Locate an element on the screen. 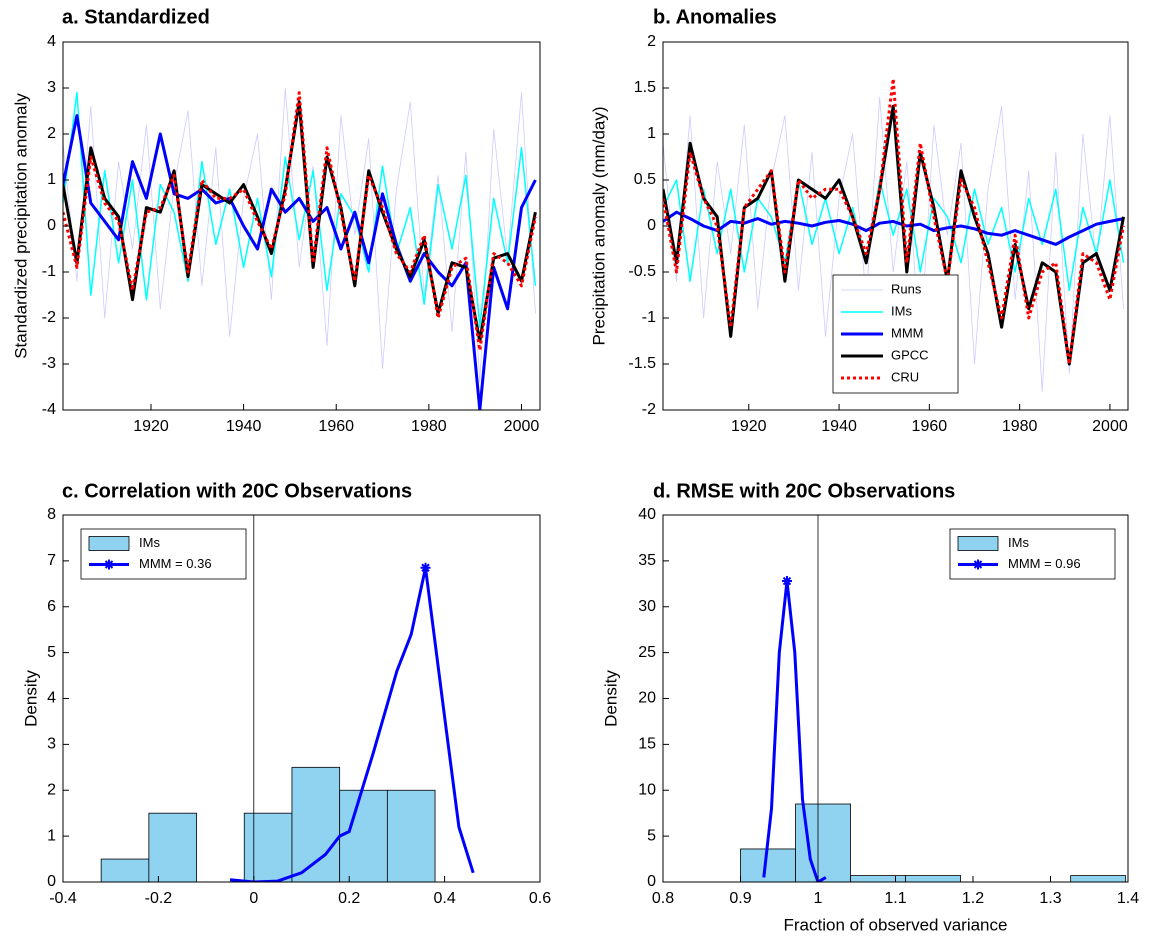 This screenshot has height=937, width=1157. y-tick-label: 0.5 is located at coordinates (645, 179).